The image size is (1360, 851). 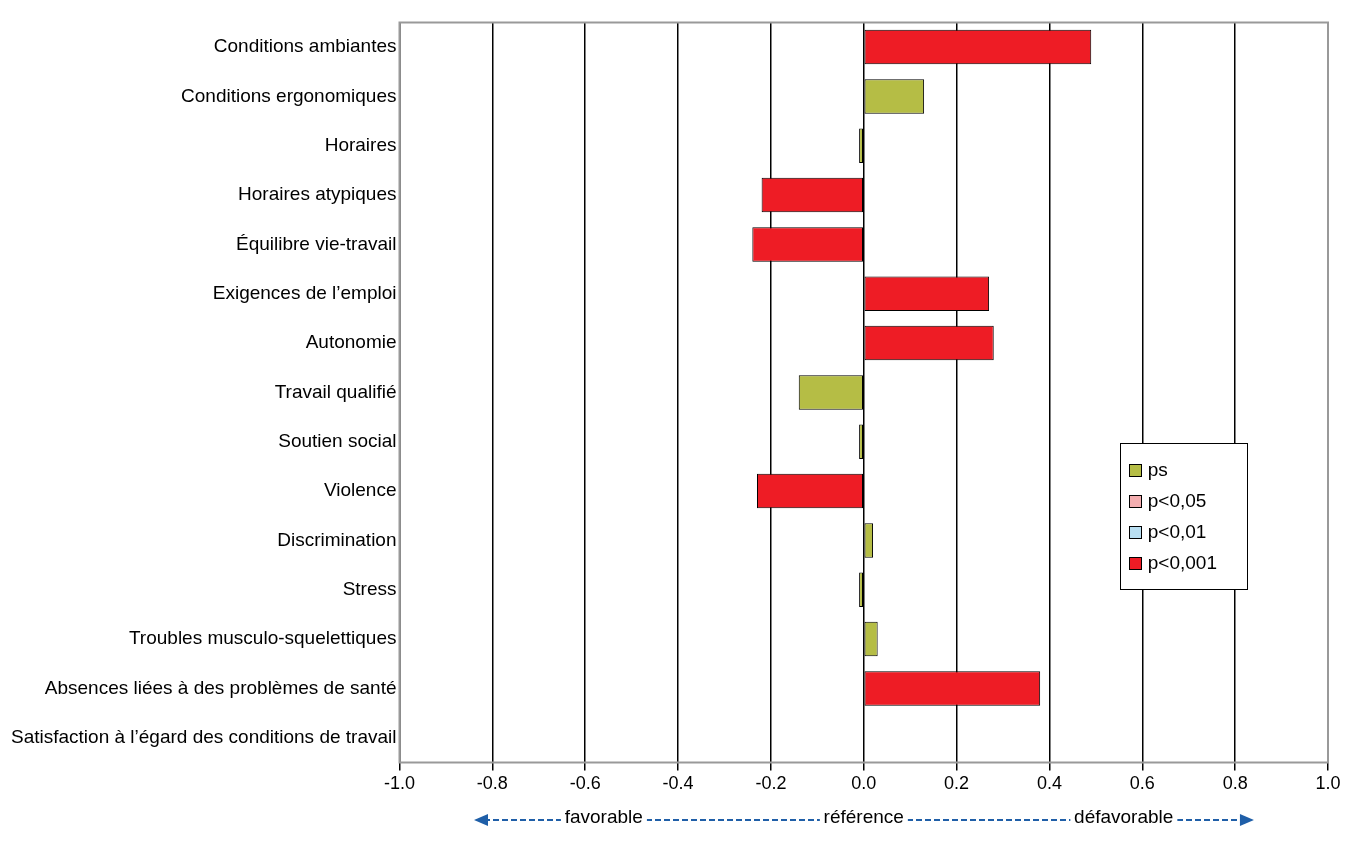 I want to click on x-tick-label: -1.0, so click(x=399, y=783).